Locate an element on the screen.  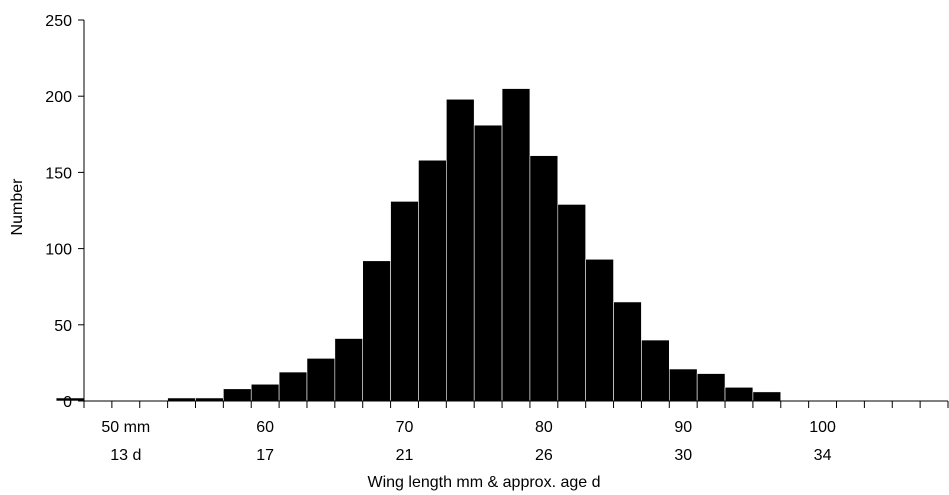
x-tick-label-mm: 80 is located at coordinates (544, 427).